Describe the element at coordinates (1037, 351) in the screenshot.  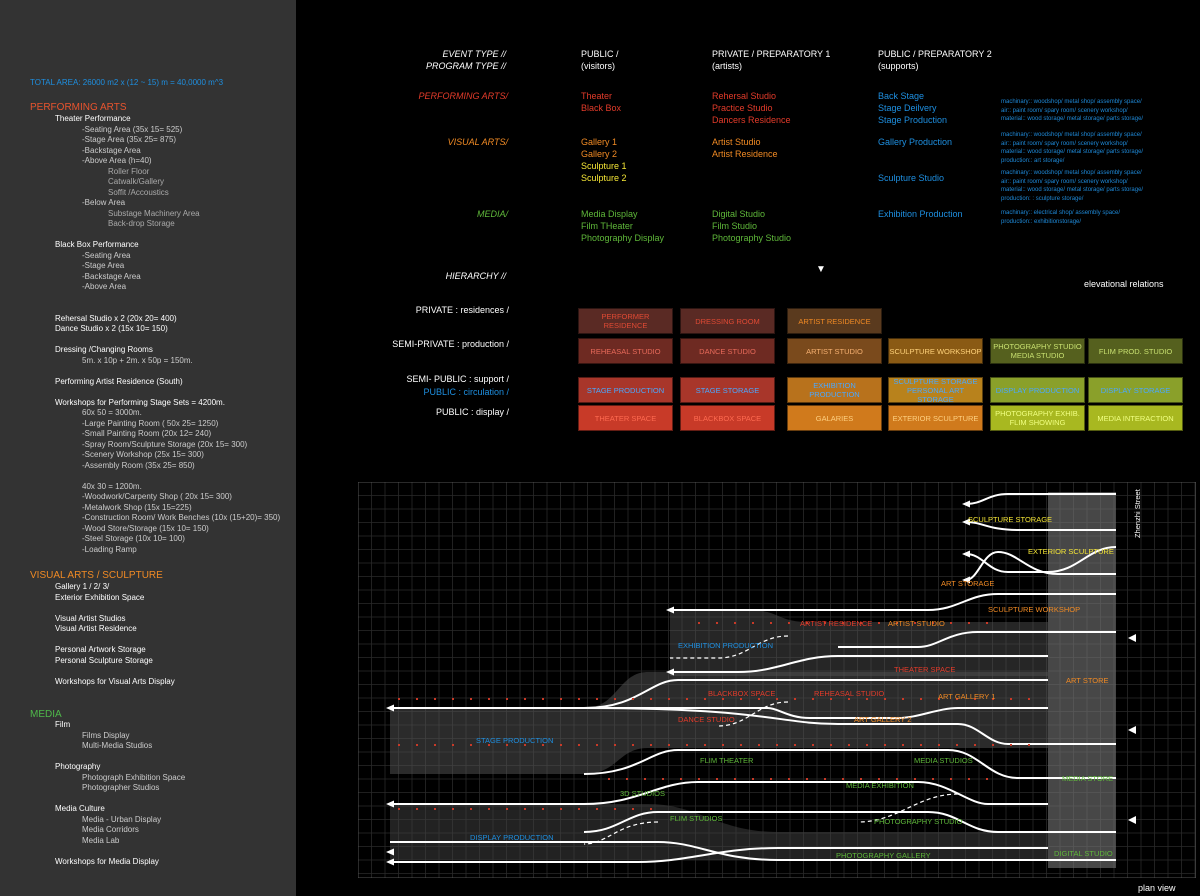
I see `hierarchy-box: PHOTOGRAPHY STUDIO MEDIA STUDIO` at that location.